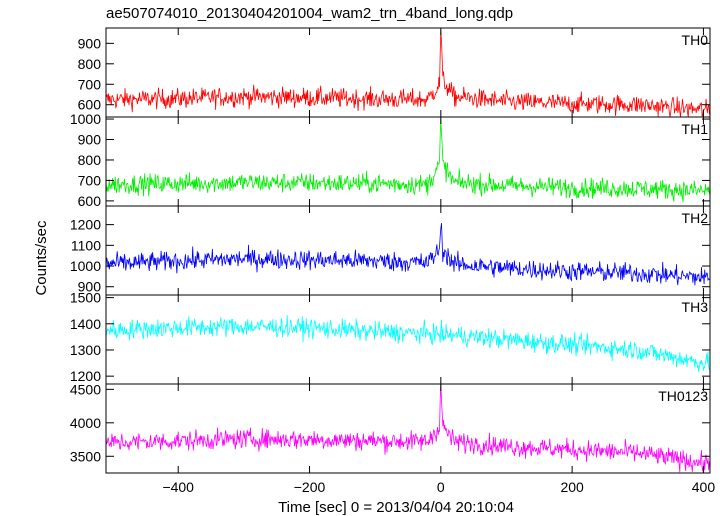  What do you see at coordinates (85, 298) in the screenshot?
I see `y-tick-label: 1500` at bounding box center [85, 298].